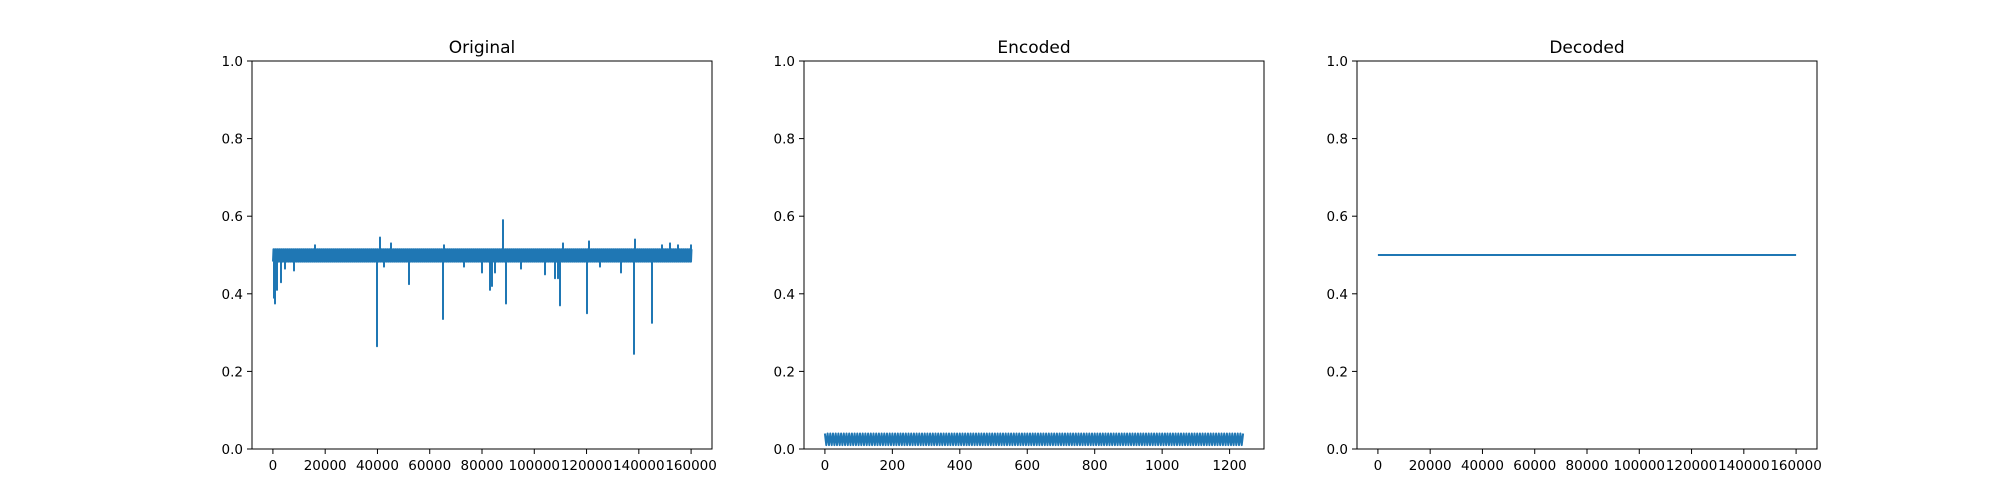 Image resolution: width=2000 pixels, height=500 pixels. I want to click on x-tick-label: 600, so click(1027, 466).